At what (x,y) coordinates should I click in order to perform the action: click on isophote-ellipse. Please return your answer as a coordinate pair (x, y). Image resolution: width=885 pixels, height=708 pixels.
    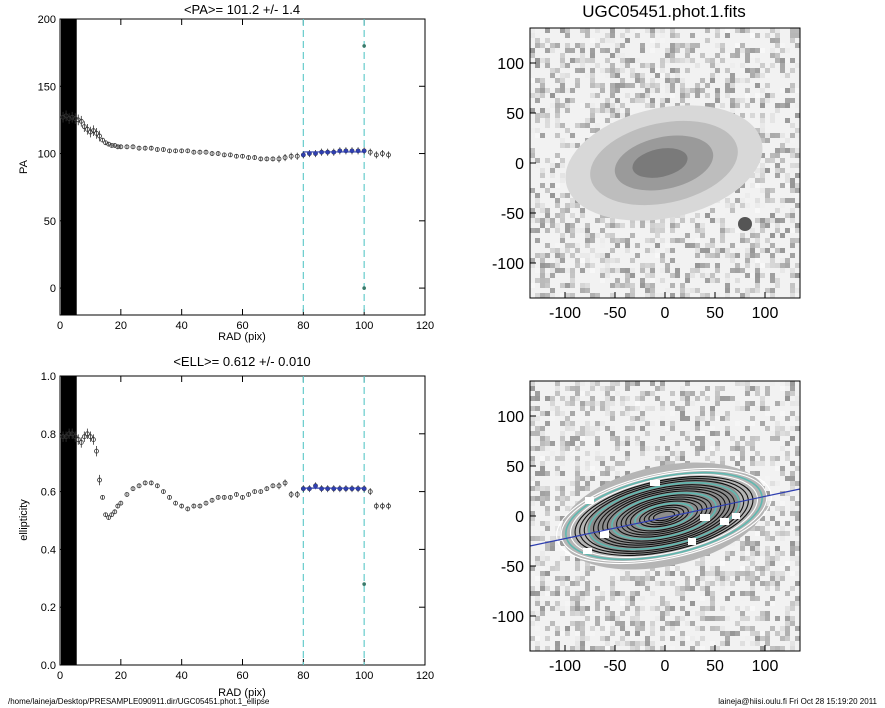
    Looking at the image, I should click on (664, 516).